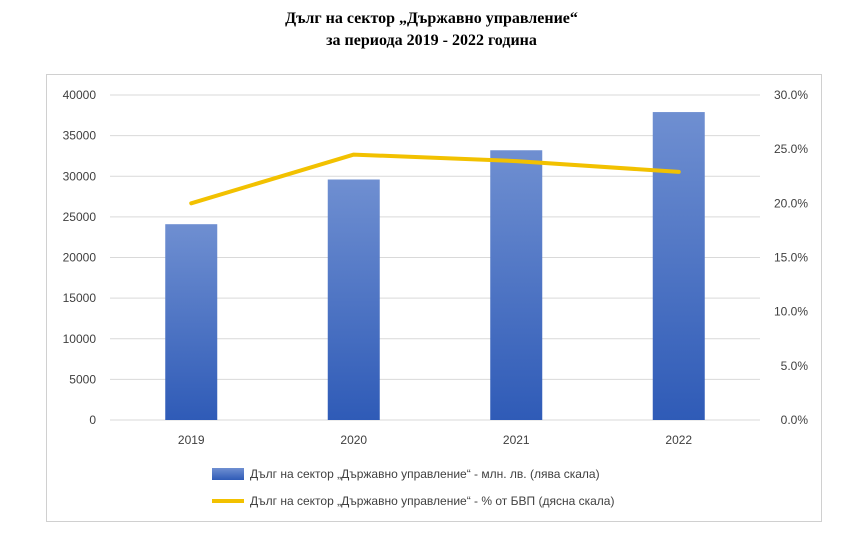 Image resolution: width=863 pixels, height=540 pixels. Describe the element at coordinates (80, 217) in the screenshot. I see `left-axis-tick-label: 25000` at that location.